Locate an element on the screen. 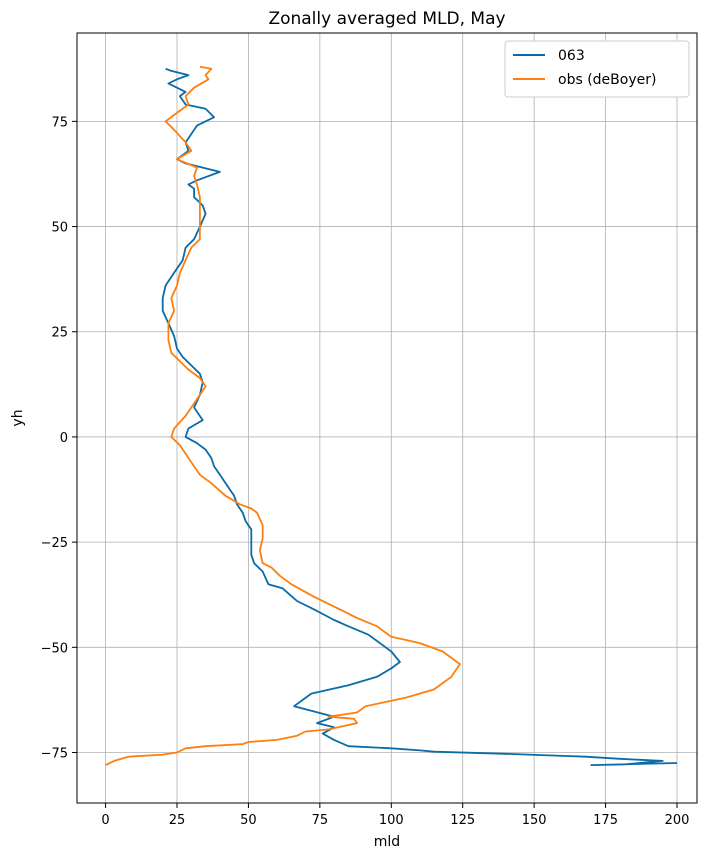 This screenshot has width=705, height=858. y-tick-label: −50 is located at coordinates (54, 648).